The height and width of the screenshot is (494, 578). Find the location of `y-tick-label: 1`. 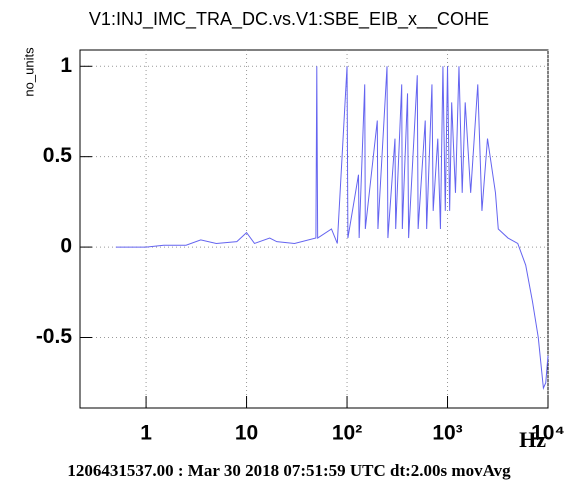

y-tick-label: 1 is located at coordinates (66, 65).